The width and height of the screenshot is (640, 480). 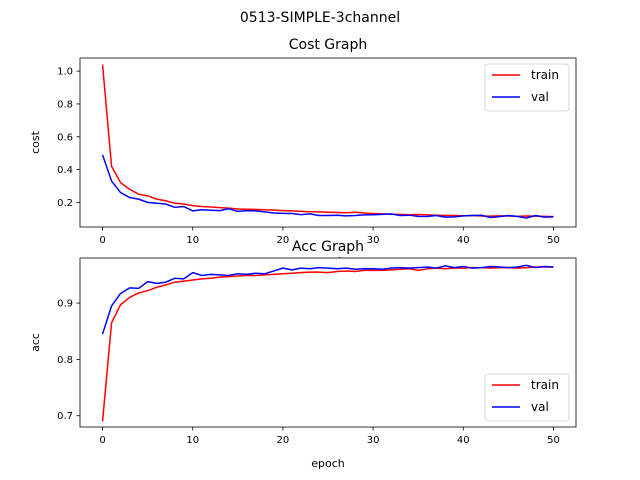 I want to click on cost-x-ticks: 0 10 20 30 40 50, so click(x=329, y=236).